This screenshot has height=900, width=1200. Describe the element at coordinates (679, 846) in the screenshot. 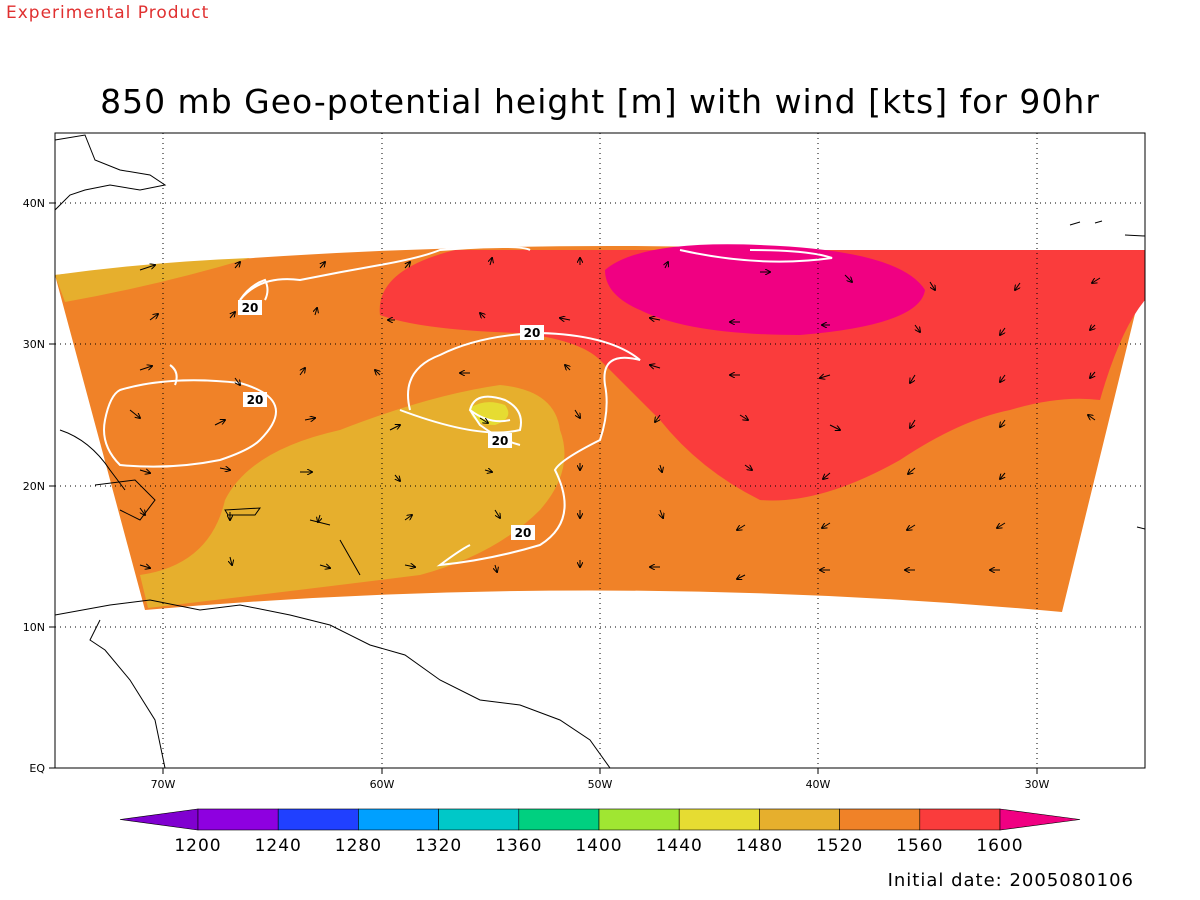

I see `colorbar-level-label: 1440` at that location.